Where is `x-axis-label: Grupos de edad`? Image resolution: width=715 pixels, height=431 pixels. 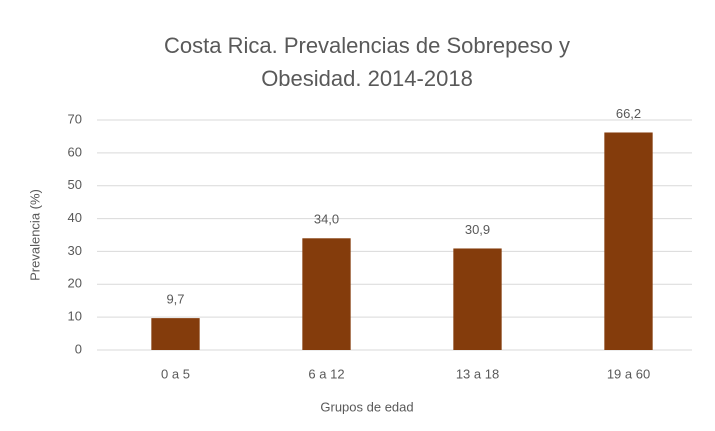
x-axis-label: Grupos de edad is located at coordinates (366, 406).